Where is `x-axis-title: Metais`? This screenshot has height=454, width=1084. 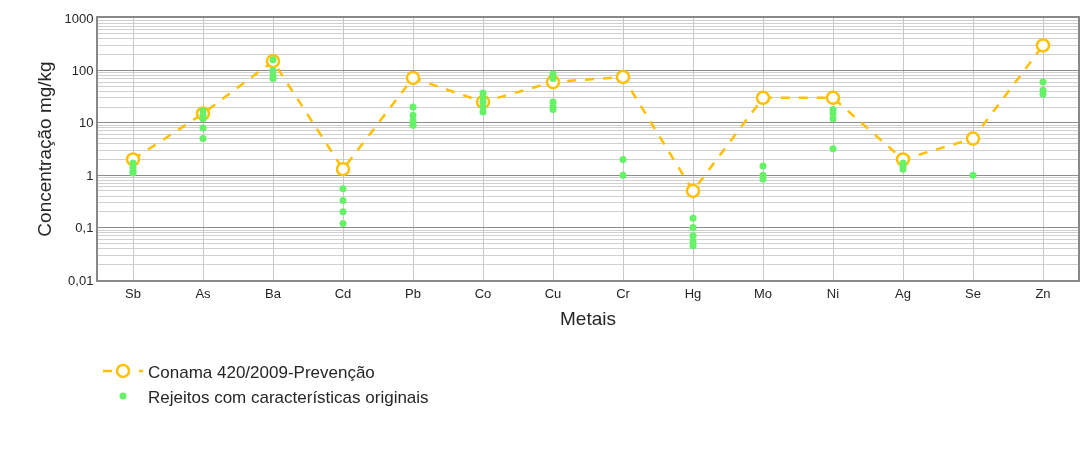
x-axis-title: Metais is located at coordinates (588, 318).